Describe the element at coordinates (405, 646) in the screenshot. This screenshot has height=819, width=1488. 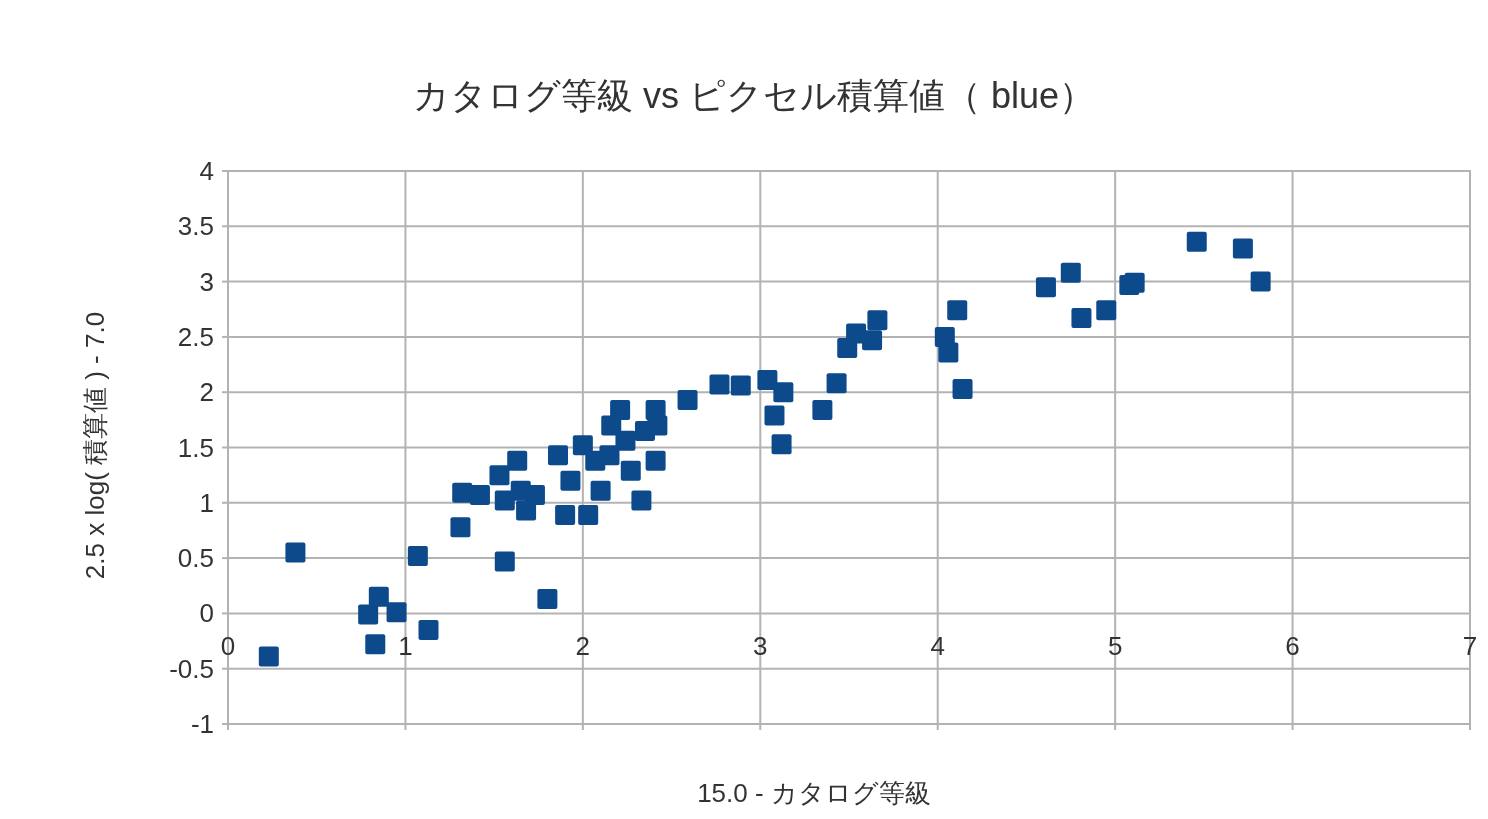
I see `x-tick-label: 1` at that location.